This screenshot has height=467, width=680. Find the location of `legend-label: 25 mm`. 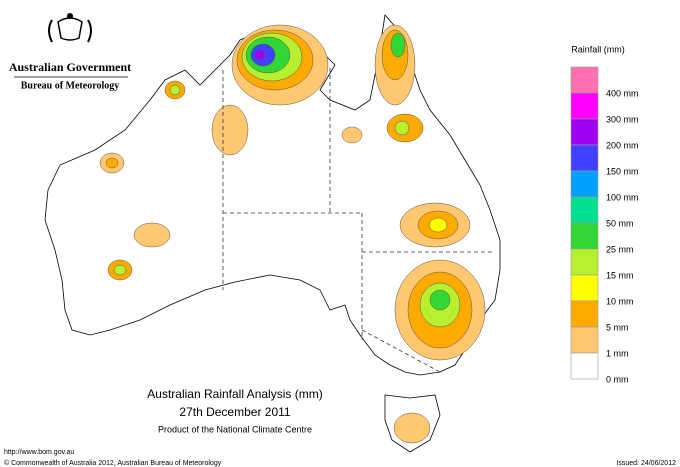

legend-label: 25 mm is located at coordinates (620, 249).